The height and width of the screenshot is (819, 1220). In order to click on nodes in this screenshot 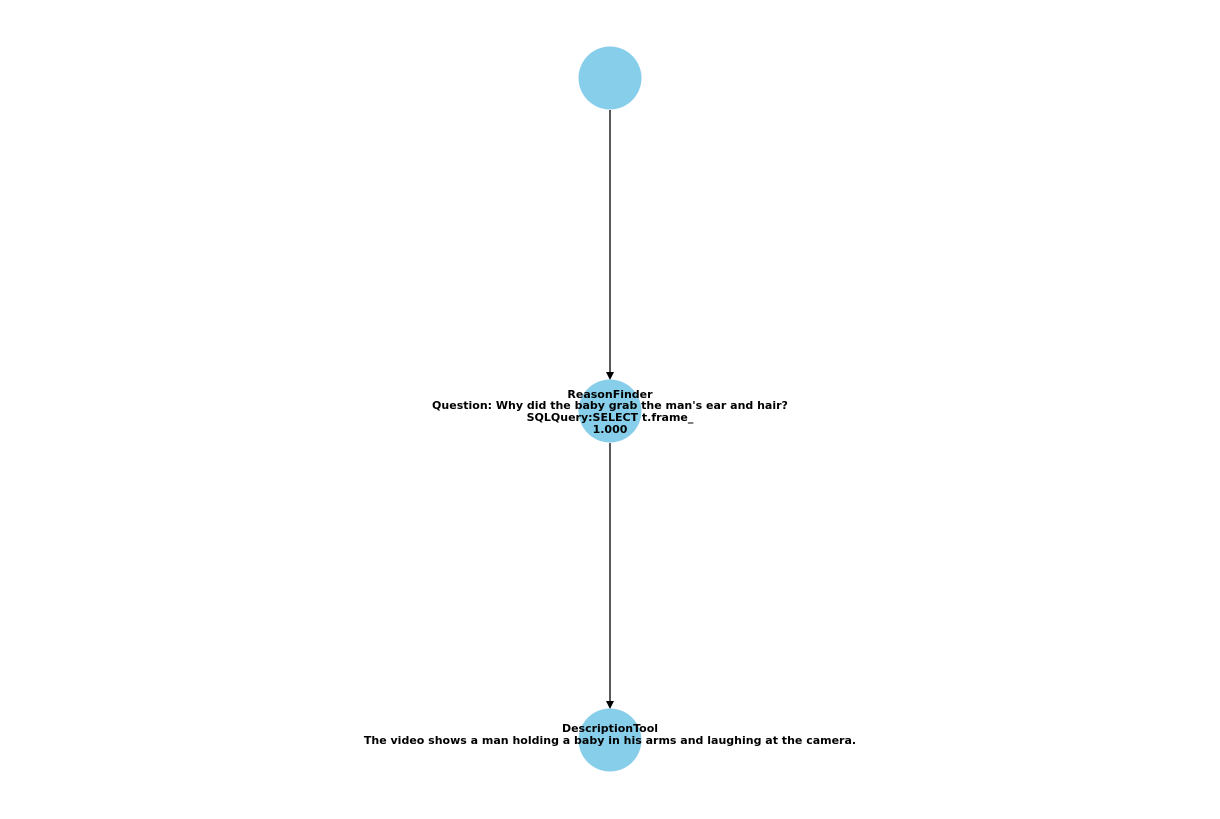, I will do `click(610, 409)`.